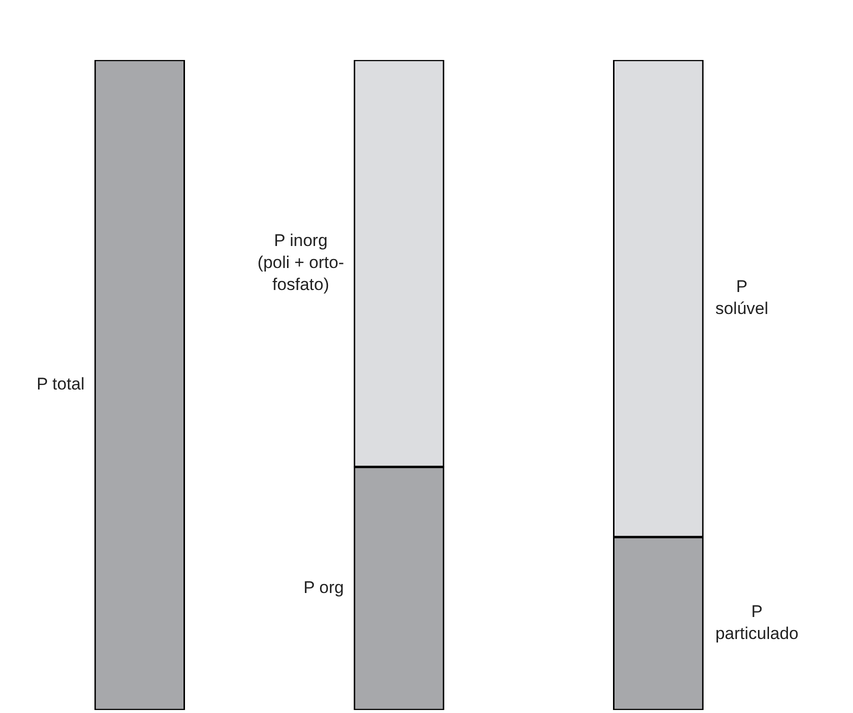 The image size is (853, 713). What do you see at coordinates (301, 262) in the screenshot?
I see `series-label: P inorg (poli + orto- fosfato)` at bounding box center [301, 262].